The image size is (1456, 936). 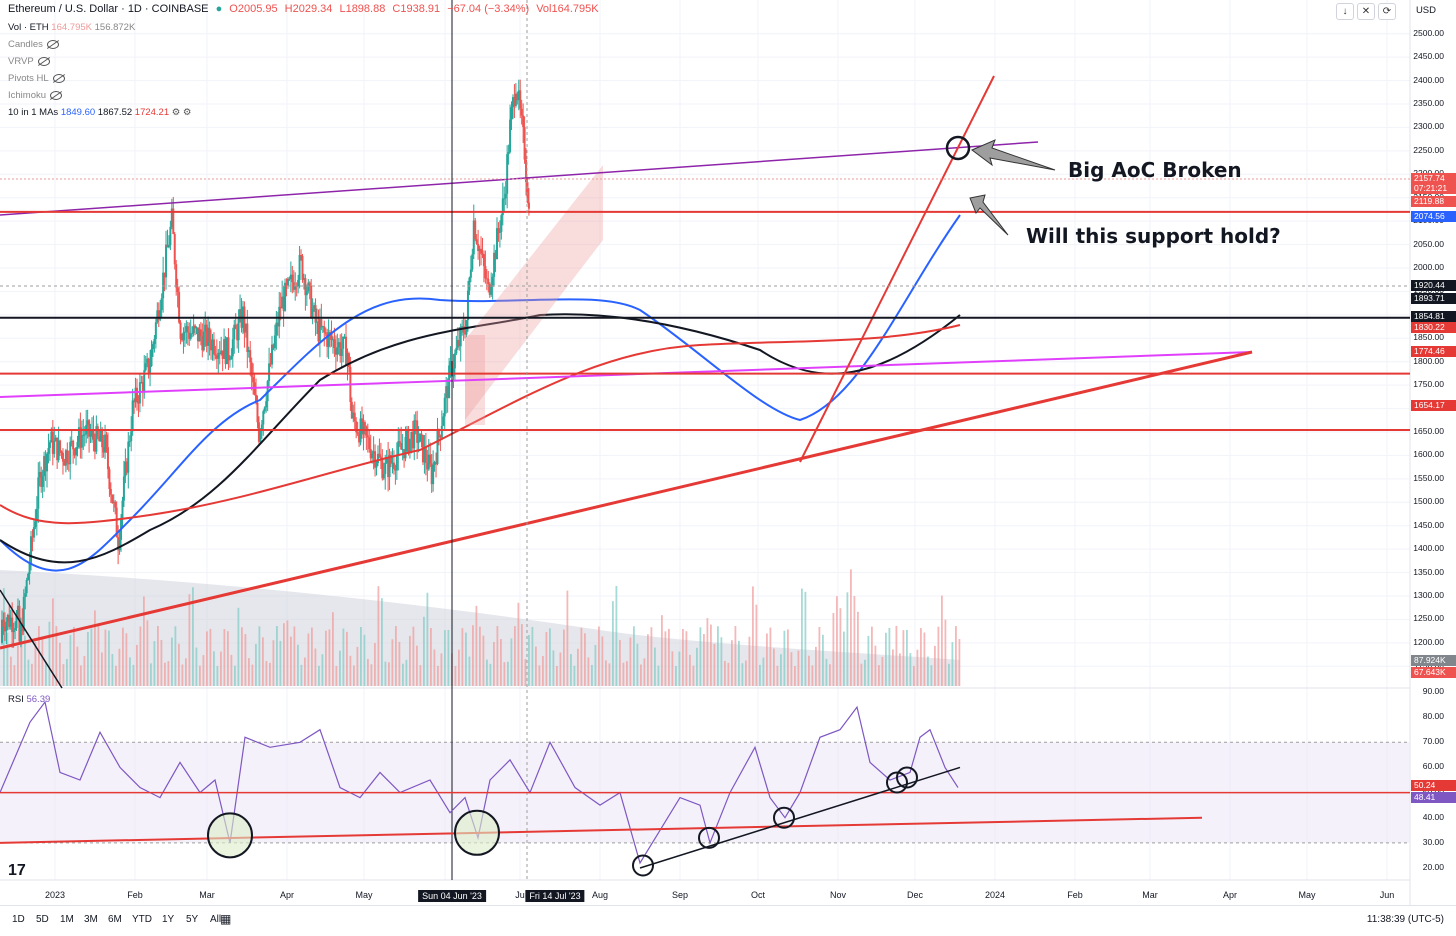 I want to click on pivots-indicator: Pivots HL, so click(x=36, y=78).